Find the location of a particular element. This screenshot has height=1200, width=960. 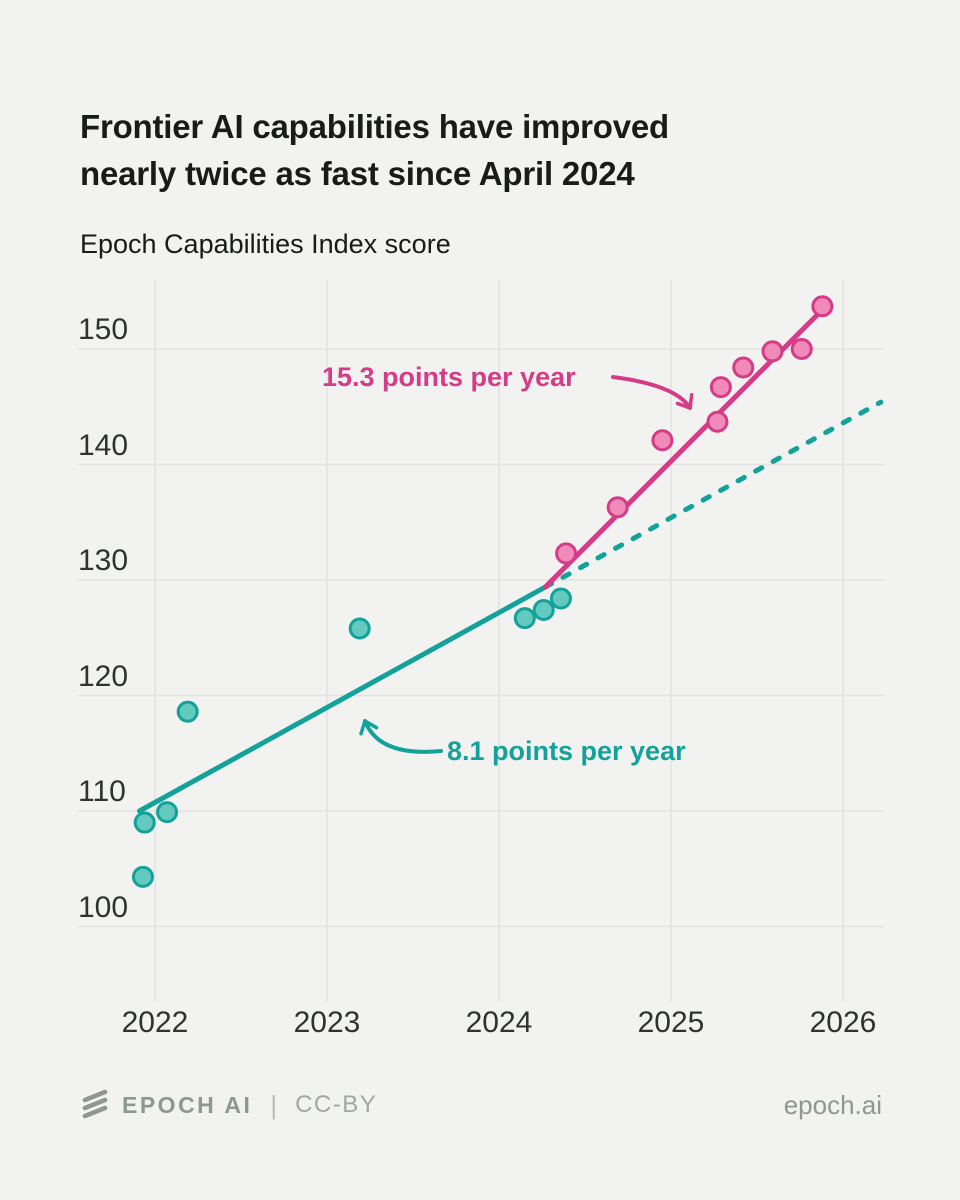

website-link: epoch.ai is located at coordinates (832, 1104).